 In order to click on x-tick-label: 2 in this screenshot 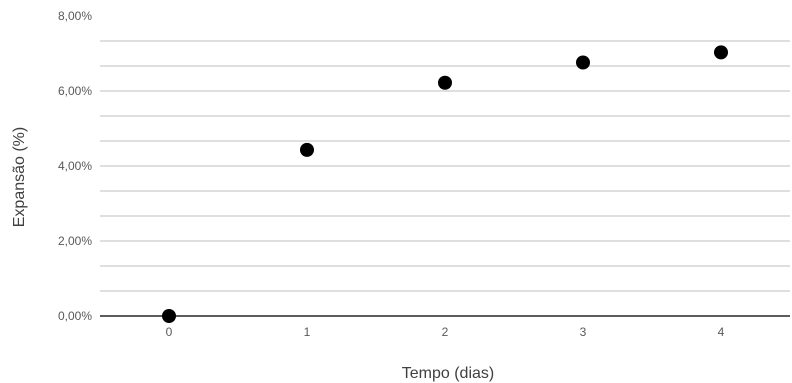, I will do `click(445, 332)`.